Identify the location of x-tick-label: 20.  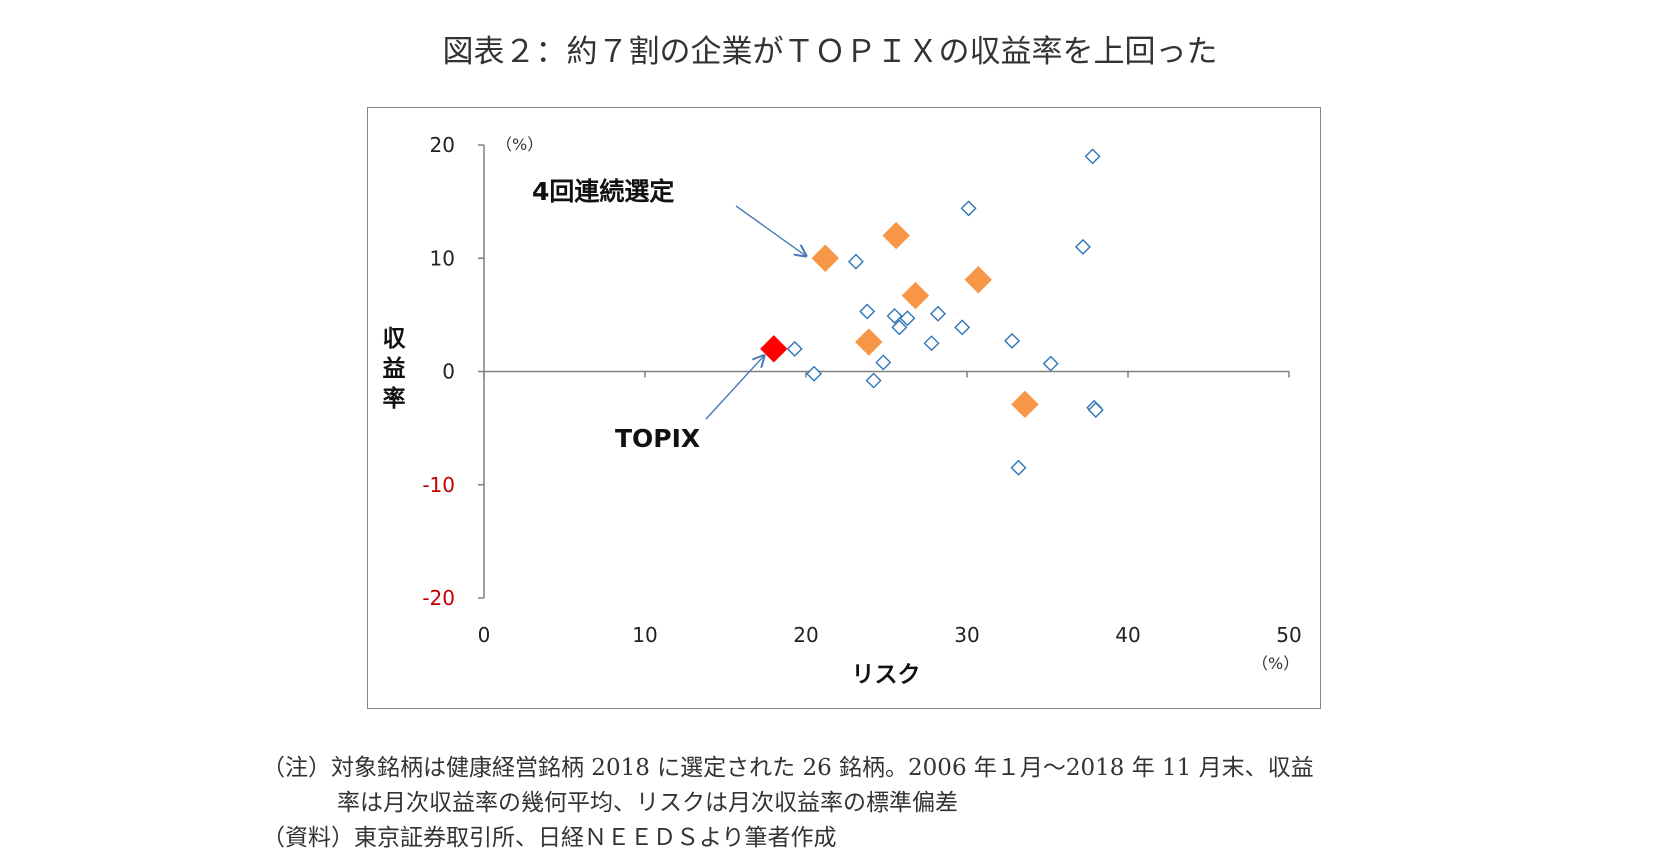
(805, 635).